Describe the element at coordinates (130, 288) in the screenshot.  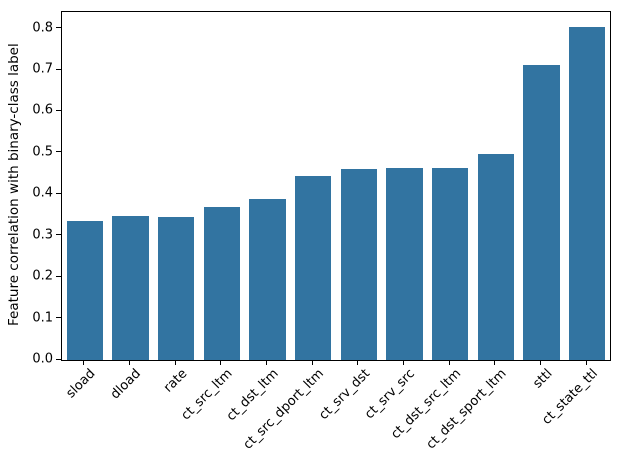
I see `bar-dload` at that location.